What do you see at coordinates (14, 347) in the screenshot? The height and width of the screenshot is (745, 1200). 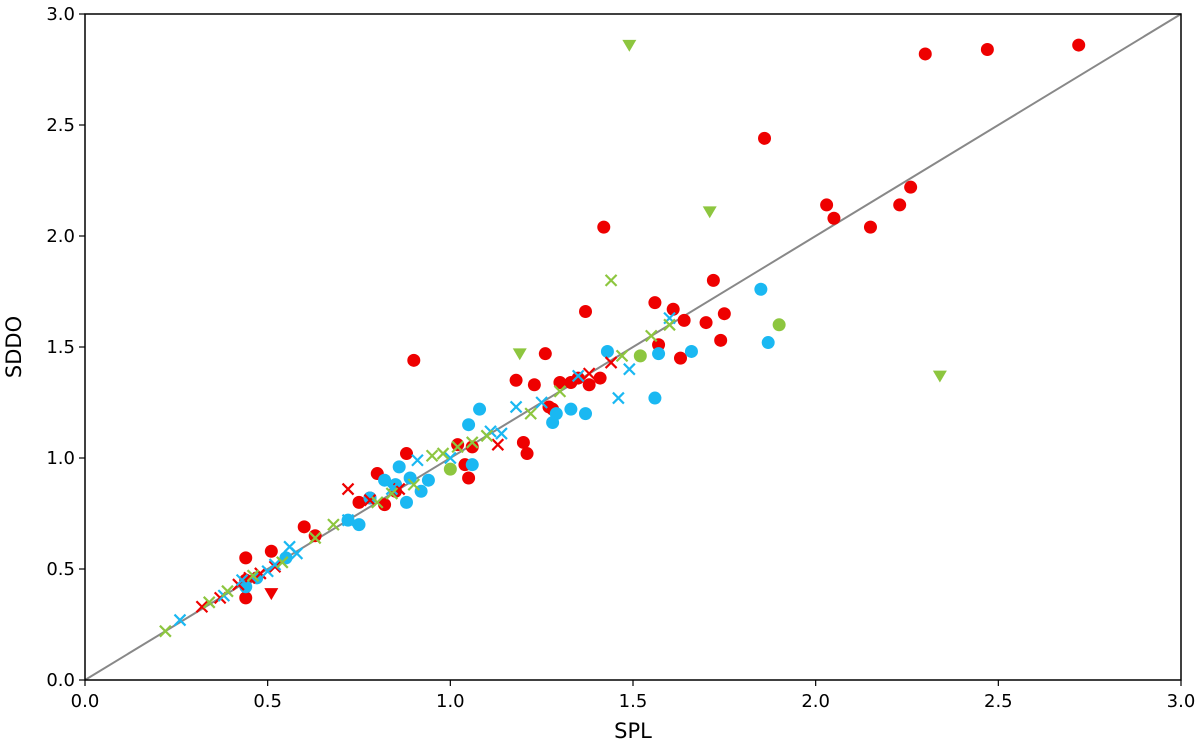 I see `y-axis-label: SDDO` at bounding box center [14, 347].